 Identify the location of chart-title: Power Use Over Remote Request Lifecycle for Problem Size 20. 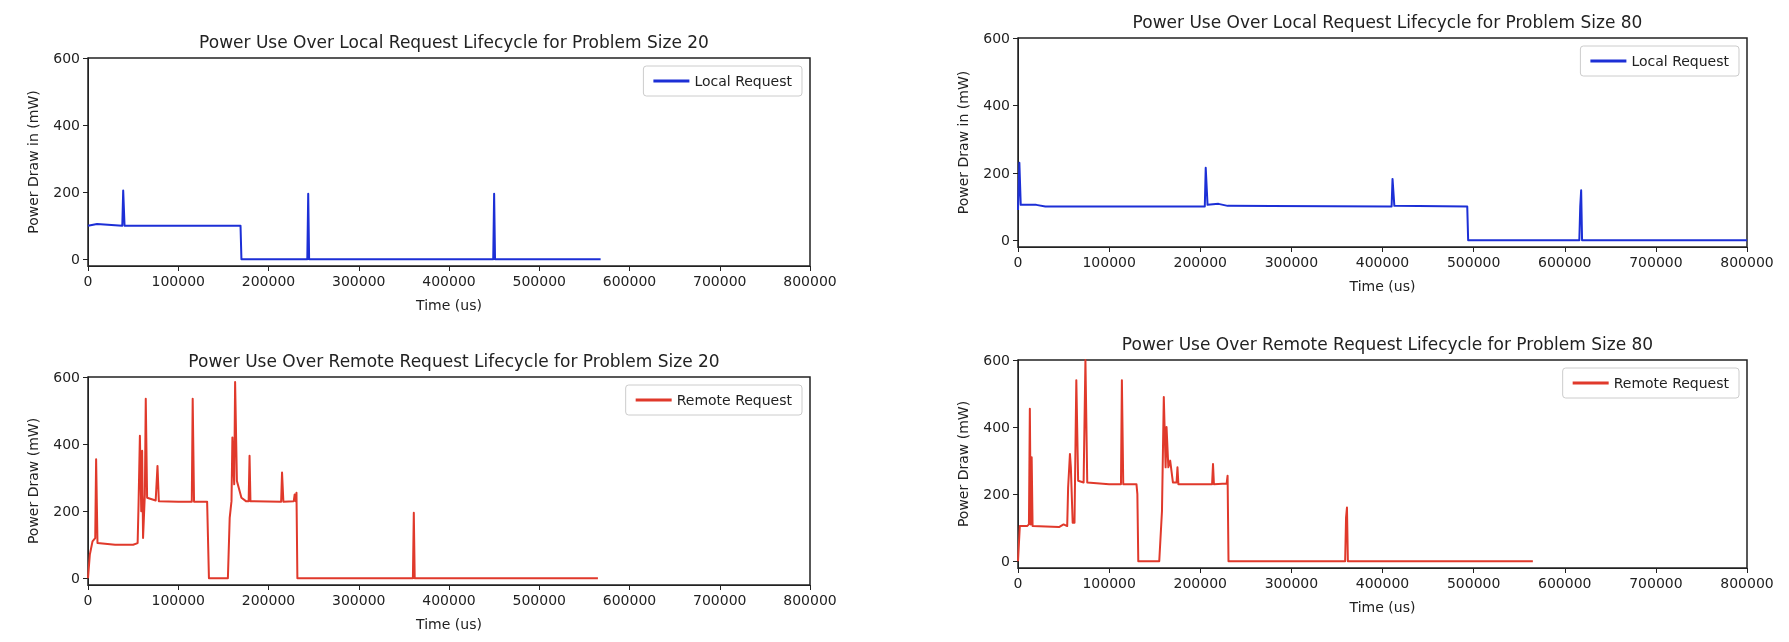
(454, 360).